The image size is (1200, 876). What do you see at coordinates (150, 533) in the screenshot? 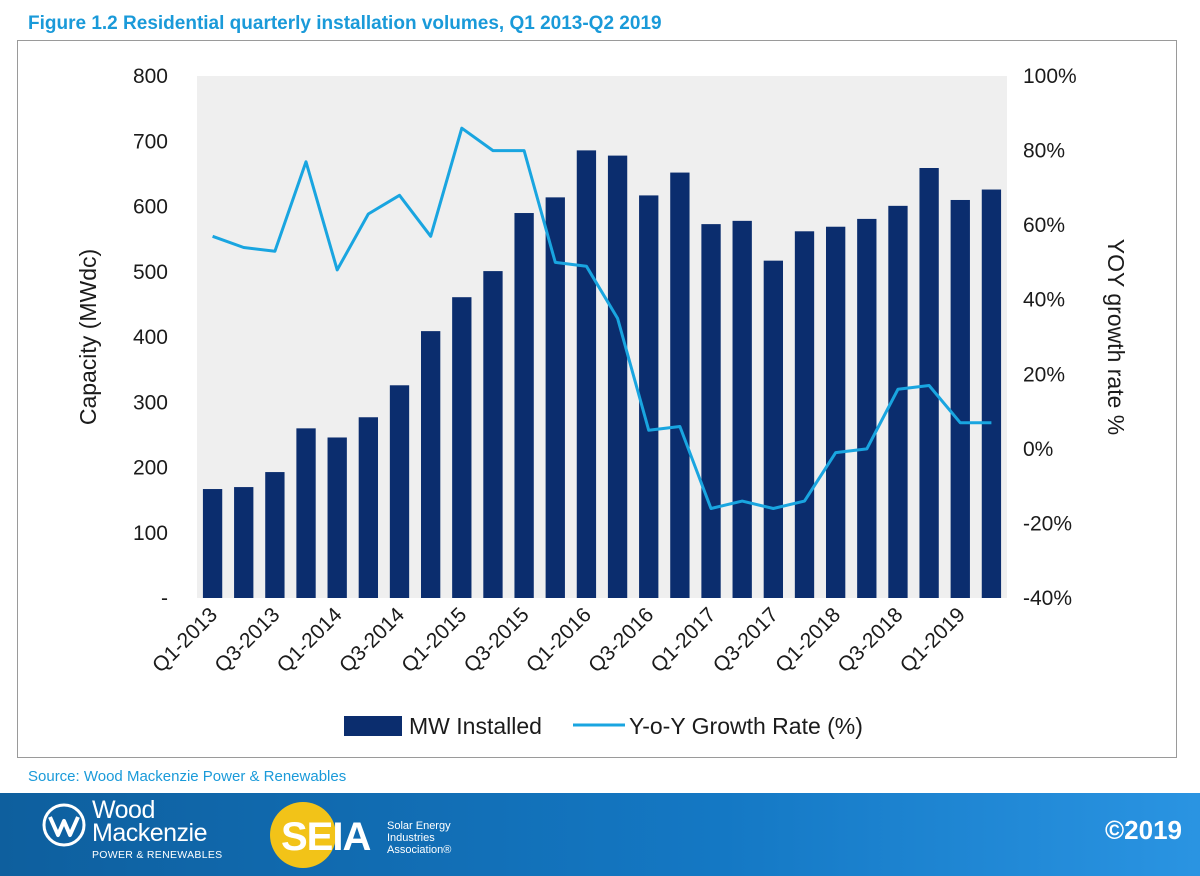
I see `y-left-tick-label: 100` at bounding box center [150, 533].